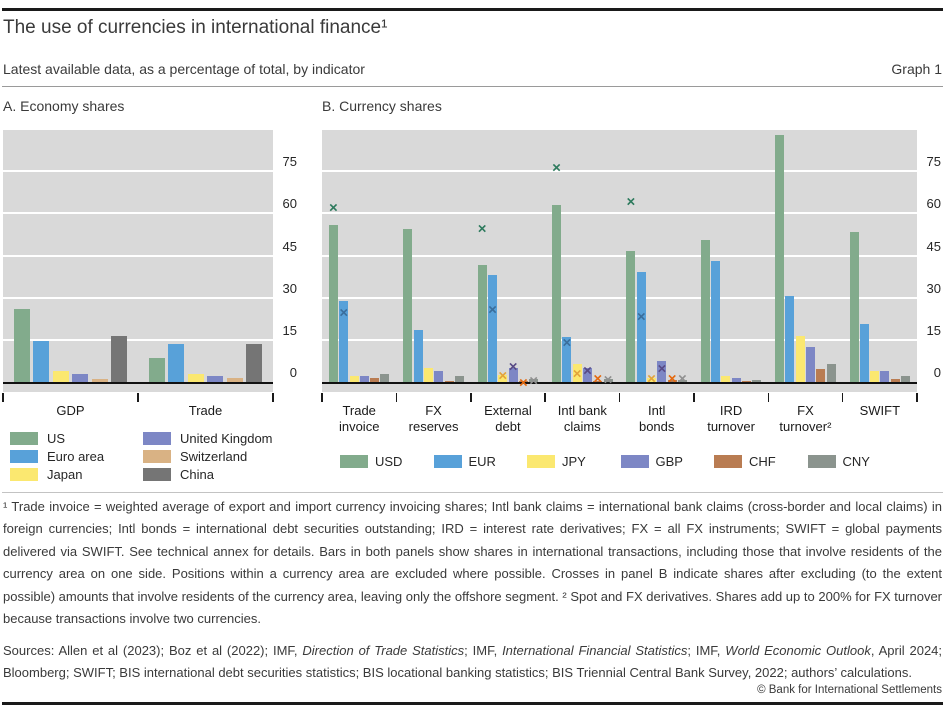  Describe the element at coordinates (289, 246) in the screenshot. I see `y-axis-label: 45` at that location.